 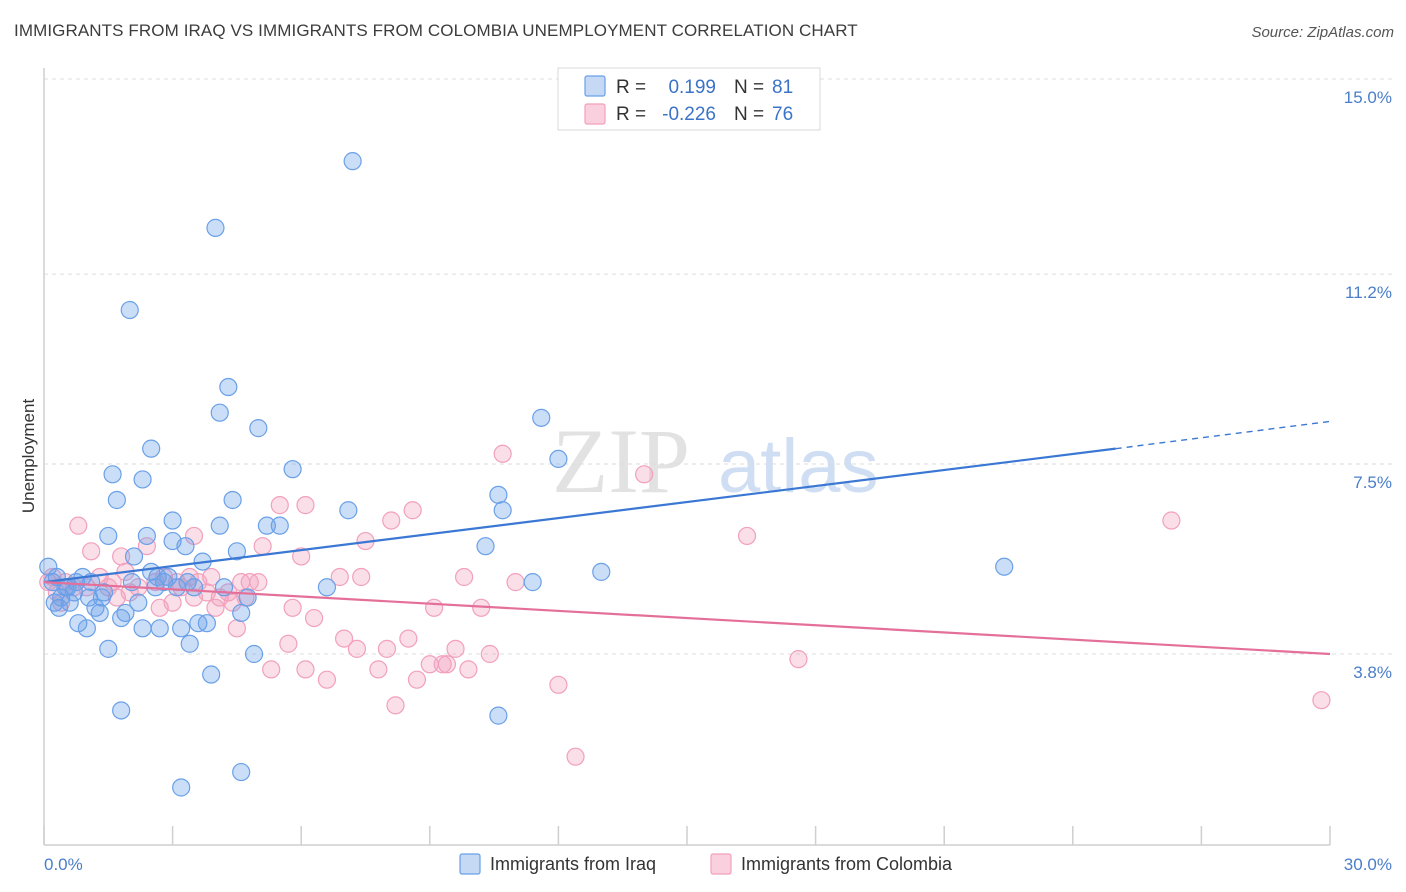 I want to click on x-tick-label-max: 30.0%, so click(x=1368, y=864).